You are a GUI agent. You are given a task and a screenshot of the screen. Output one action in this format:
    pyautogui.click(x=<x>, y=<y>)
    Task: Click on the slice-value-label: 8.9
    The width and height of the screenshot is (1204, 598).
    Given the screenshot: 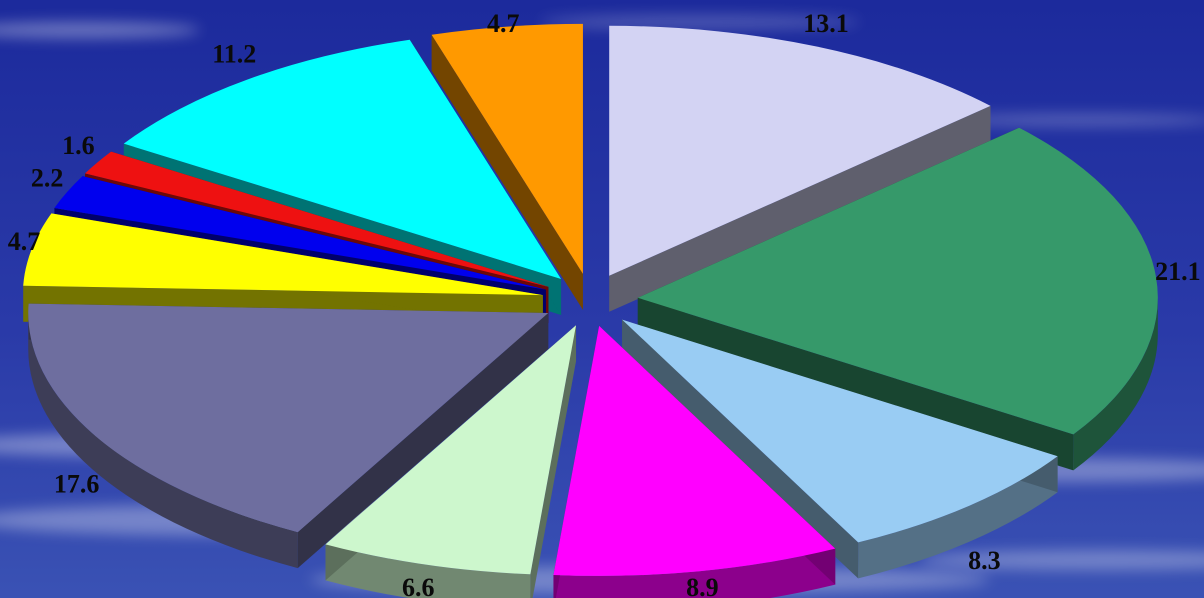 What is the action you would take?
    pyautogui.click(x=702, y=585)
    